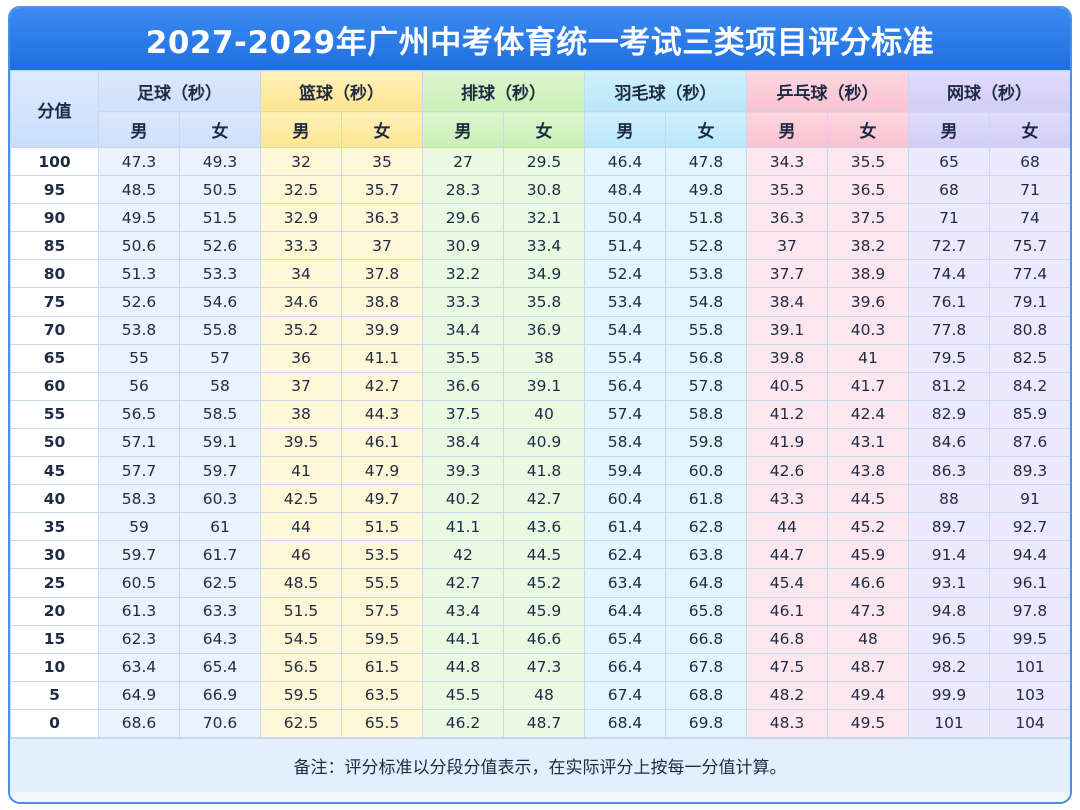 The height and width of the screenshot is (810, 1080). What do you see at coordinates (1029, 639) in the screenshot?
I see `female-time-cell: 99.5` at bounding box center [1029, 639].